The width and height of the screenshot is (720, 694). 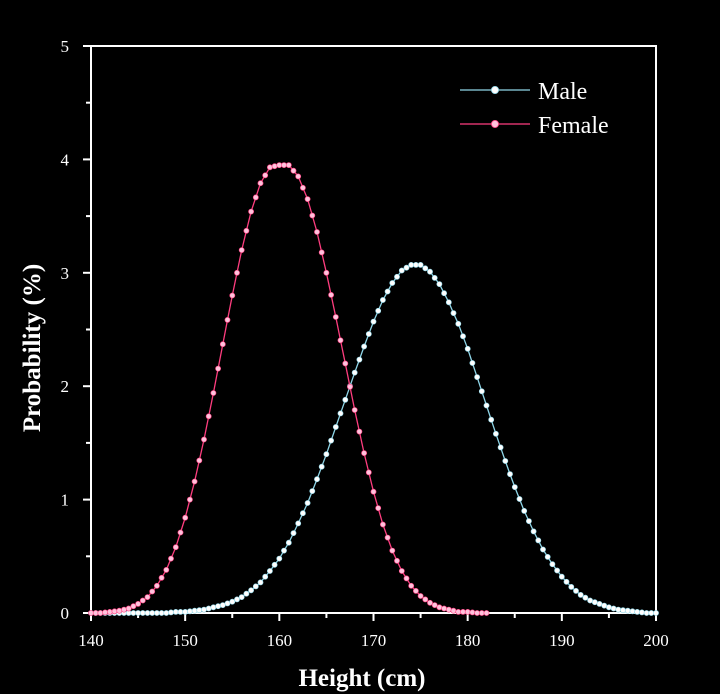 What do you see at coordinates (65, 386) in the screenshot?
I see `y-tick-label: 2` at bounding box center [65, 386].